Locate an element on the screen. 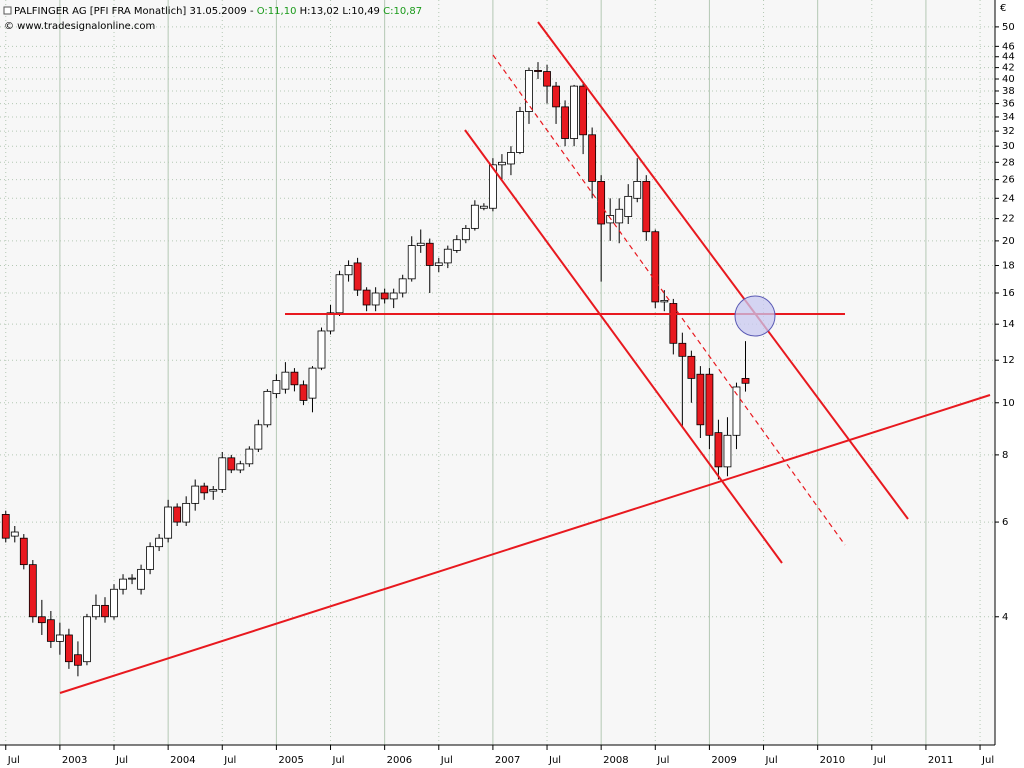 The image size is (1024, 768). y-tick-label: 38 is located at coordinates (1008, 91).